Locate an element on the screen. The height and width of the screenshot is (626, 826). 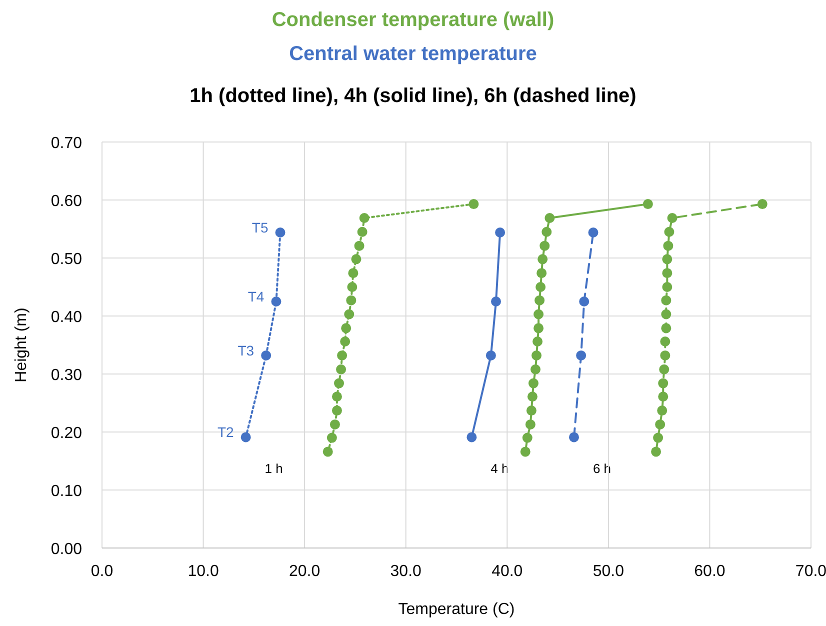
annotation: T4 is located at coordinates (256, 296).